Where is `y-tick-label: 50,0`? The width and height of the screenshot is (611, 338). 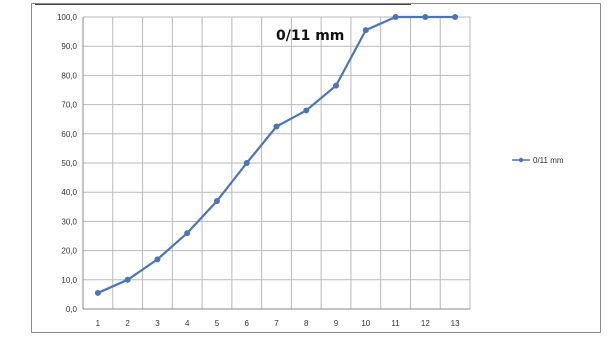
y-tick-label: 50,0 is located at coordinates (69, 163).